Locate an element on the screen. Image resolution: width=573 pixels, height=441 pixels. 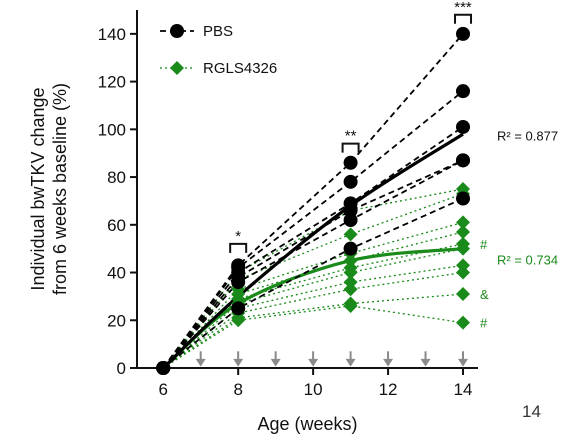
significance-label: *** is located at coordinates (463, 8).